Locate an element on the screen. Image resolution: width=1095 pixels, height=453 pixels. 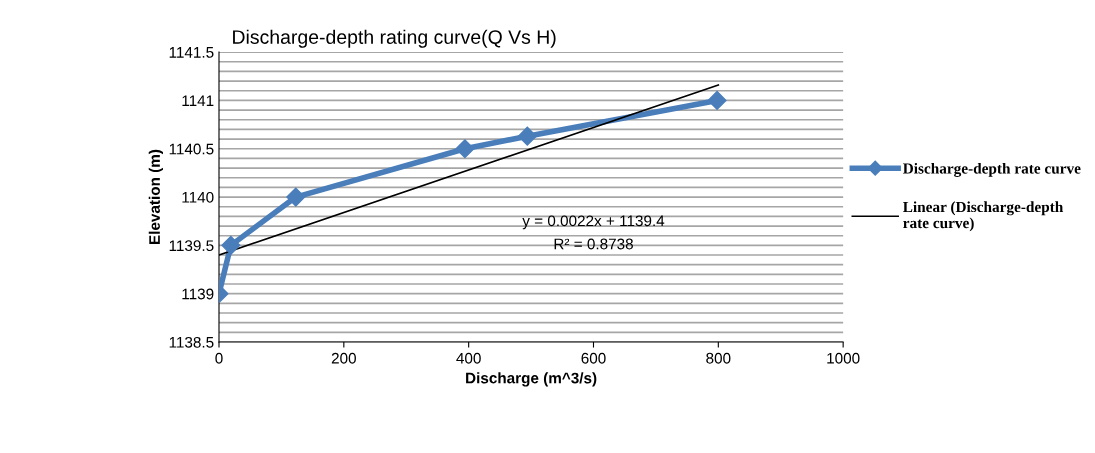
y-tick-label: 1138.5 is located at coordinates (191, 342).